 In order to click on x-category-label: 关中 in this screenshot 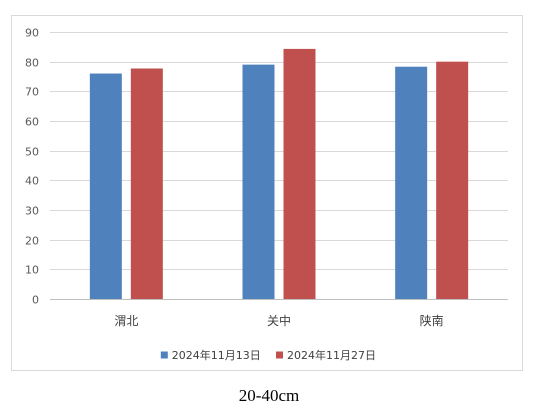, I will do `click(279, 320)`.